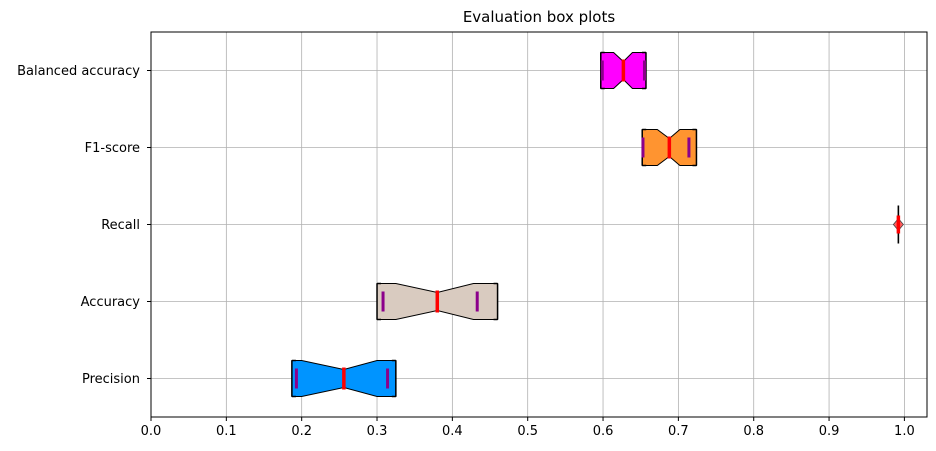 This screenshot has height=451, width=936. I want to click on x-tick-label: 0.9, so click(829, 431).